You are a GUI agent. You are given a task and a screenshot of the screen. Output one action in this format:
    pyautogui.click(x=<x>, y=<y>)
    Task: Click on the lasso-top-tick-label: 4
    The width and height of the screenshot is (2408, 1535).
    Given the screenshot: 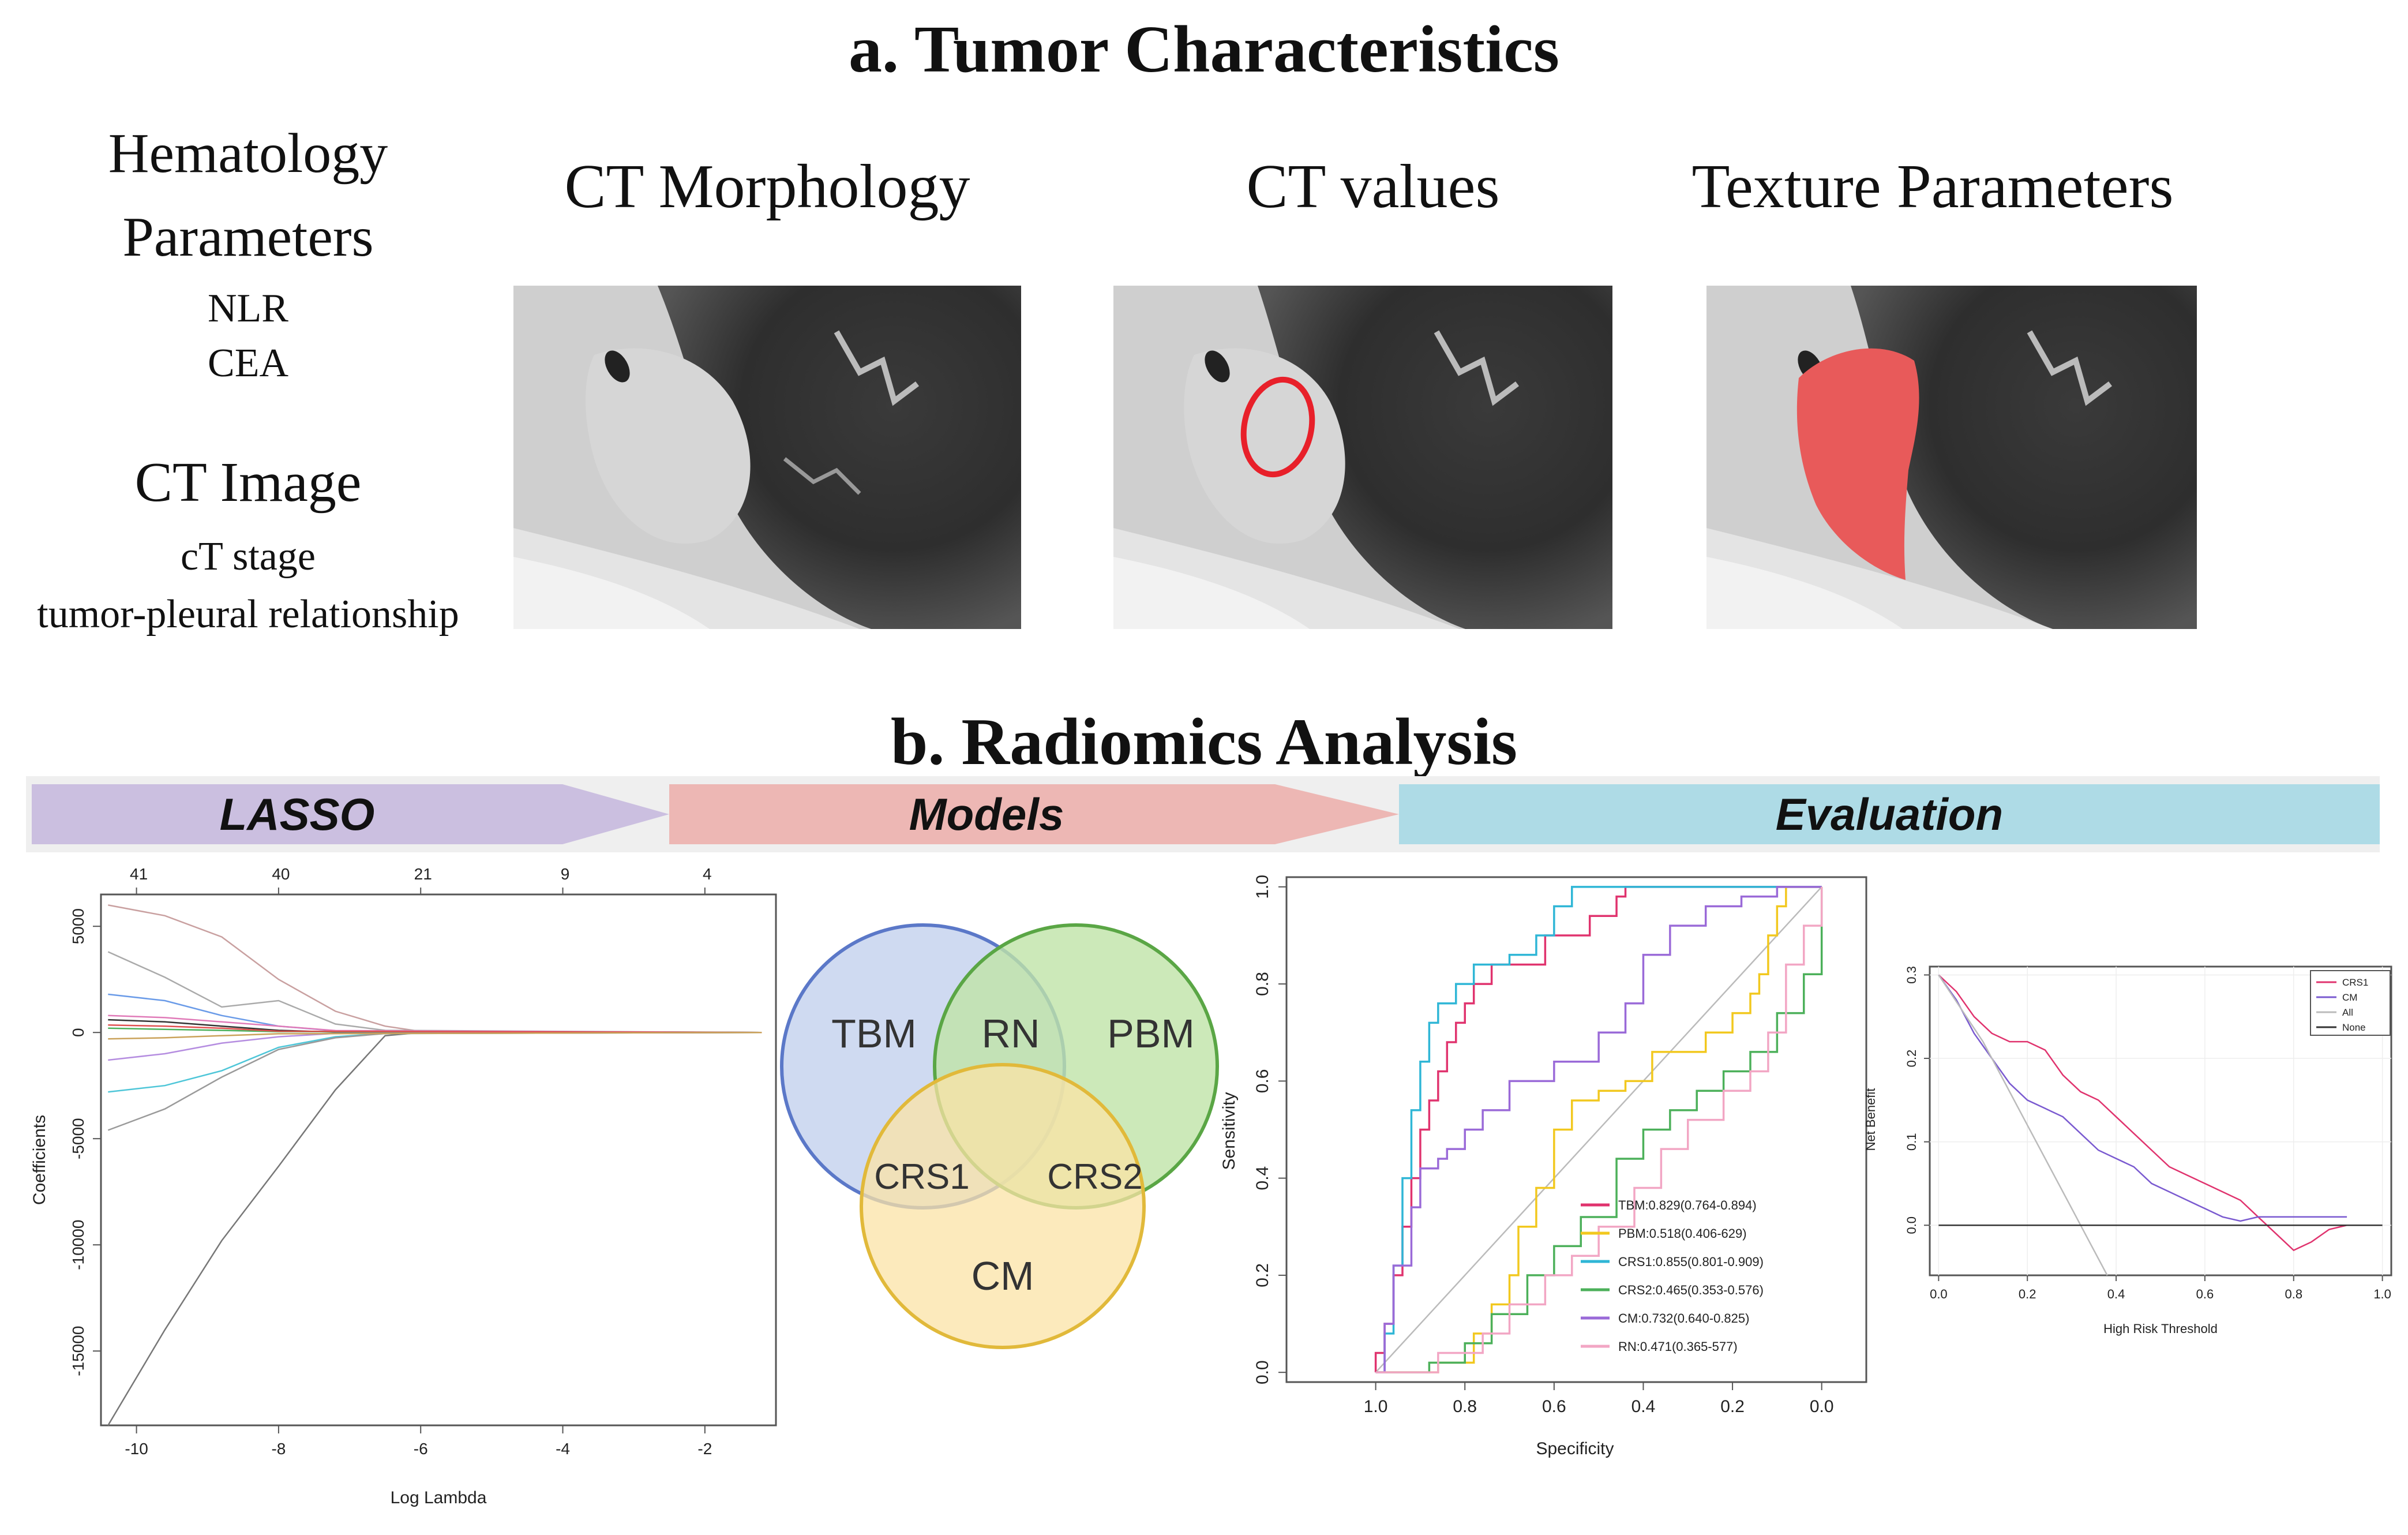 What is the action you would take?
    pyautogui.click(x=707, y=874)
    